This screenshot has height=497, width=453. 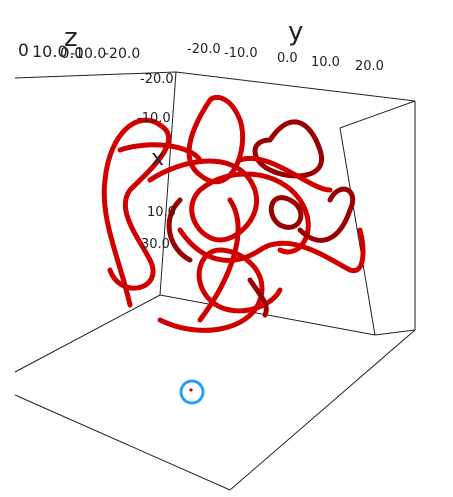 What do you see at coordinates (79, 42) in the screenshot?
I see `z-axis: z 0 10.0 0.0 -10.0 -20.0` at bounding box center [79, 42].